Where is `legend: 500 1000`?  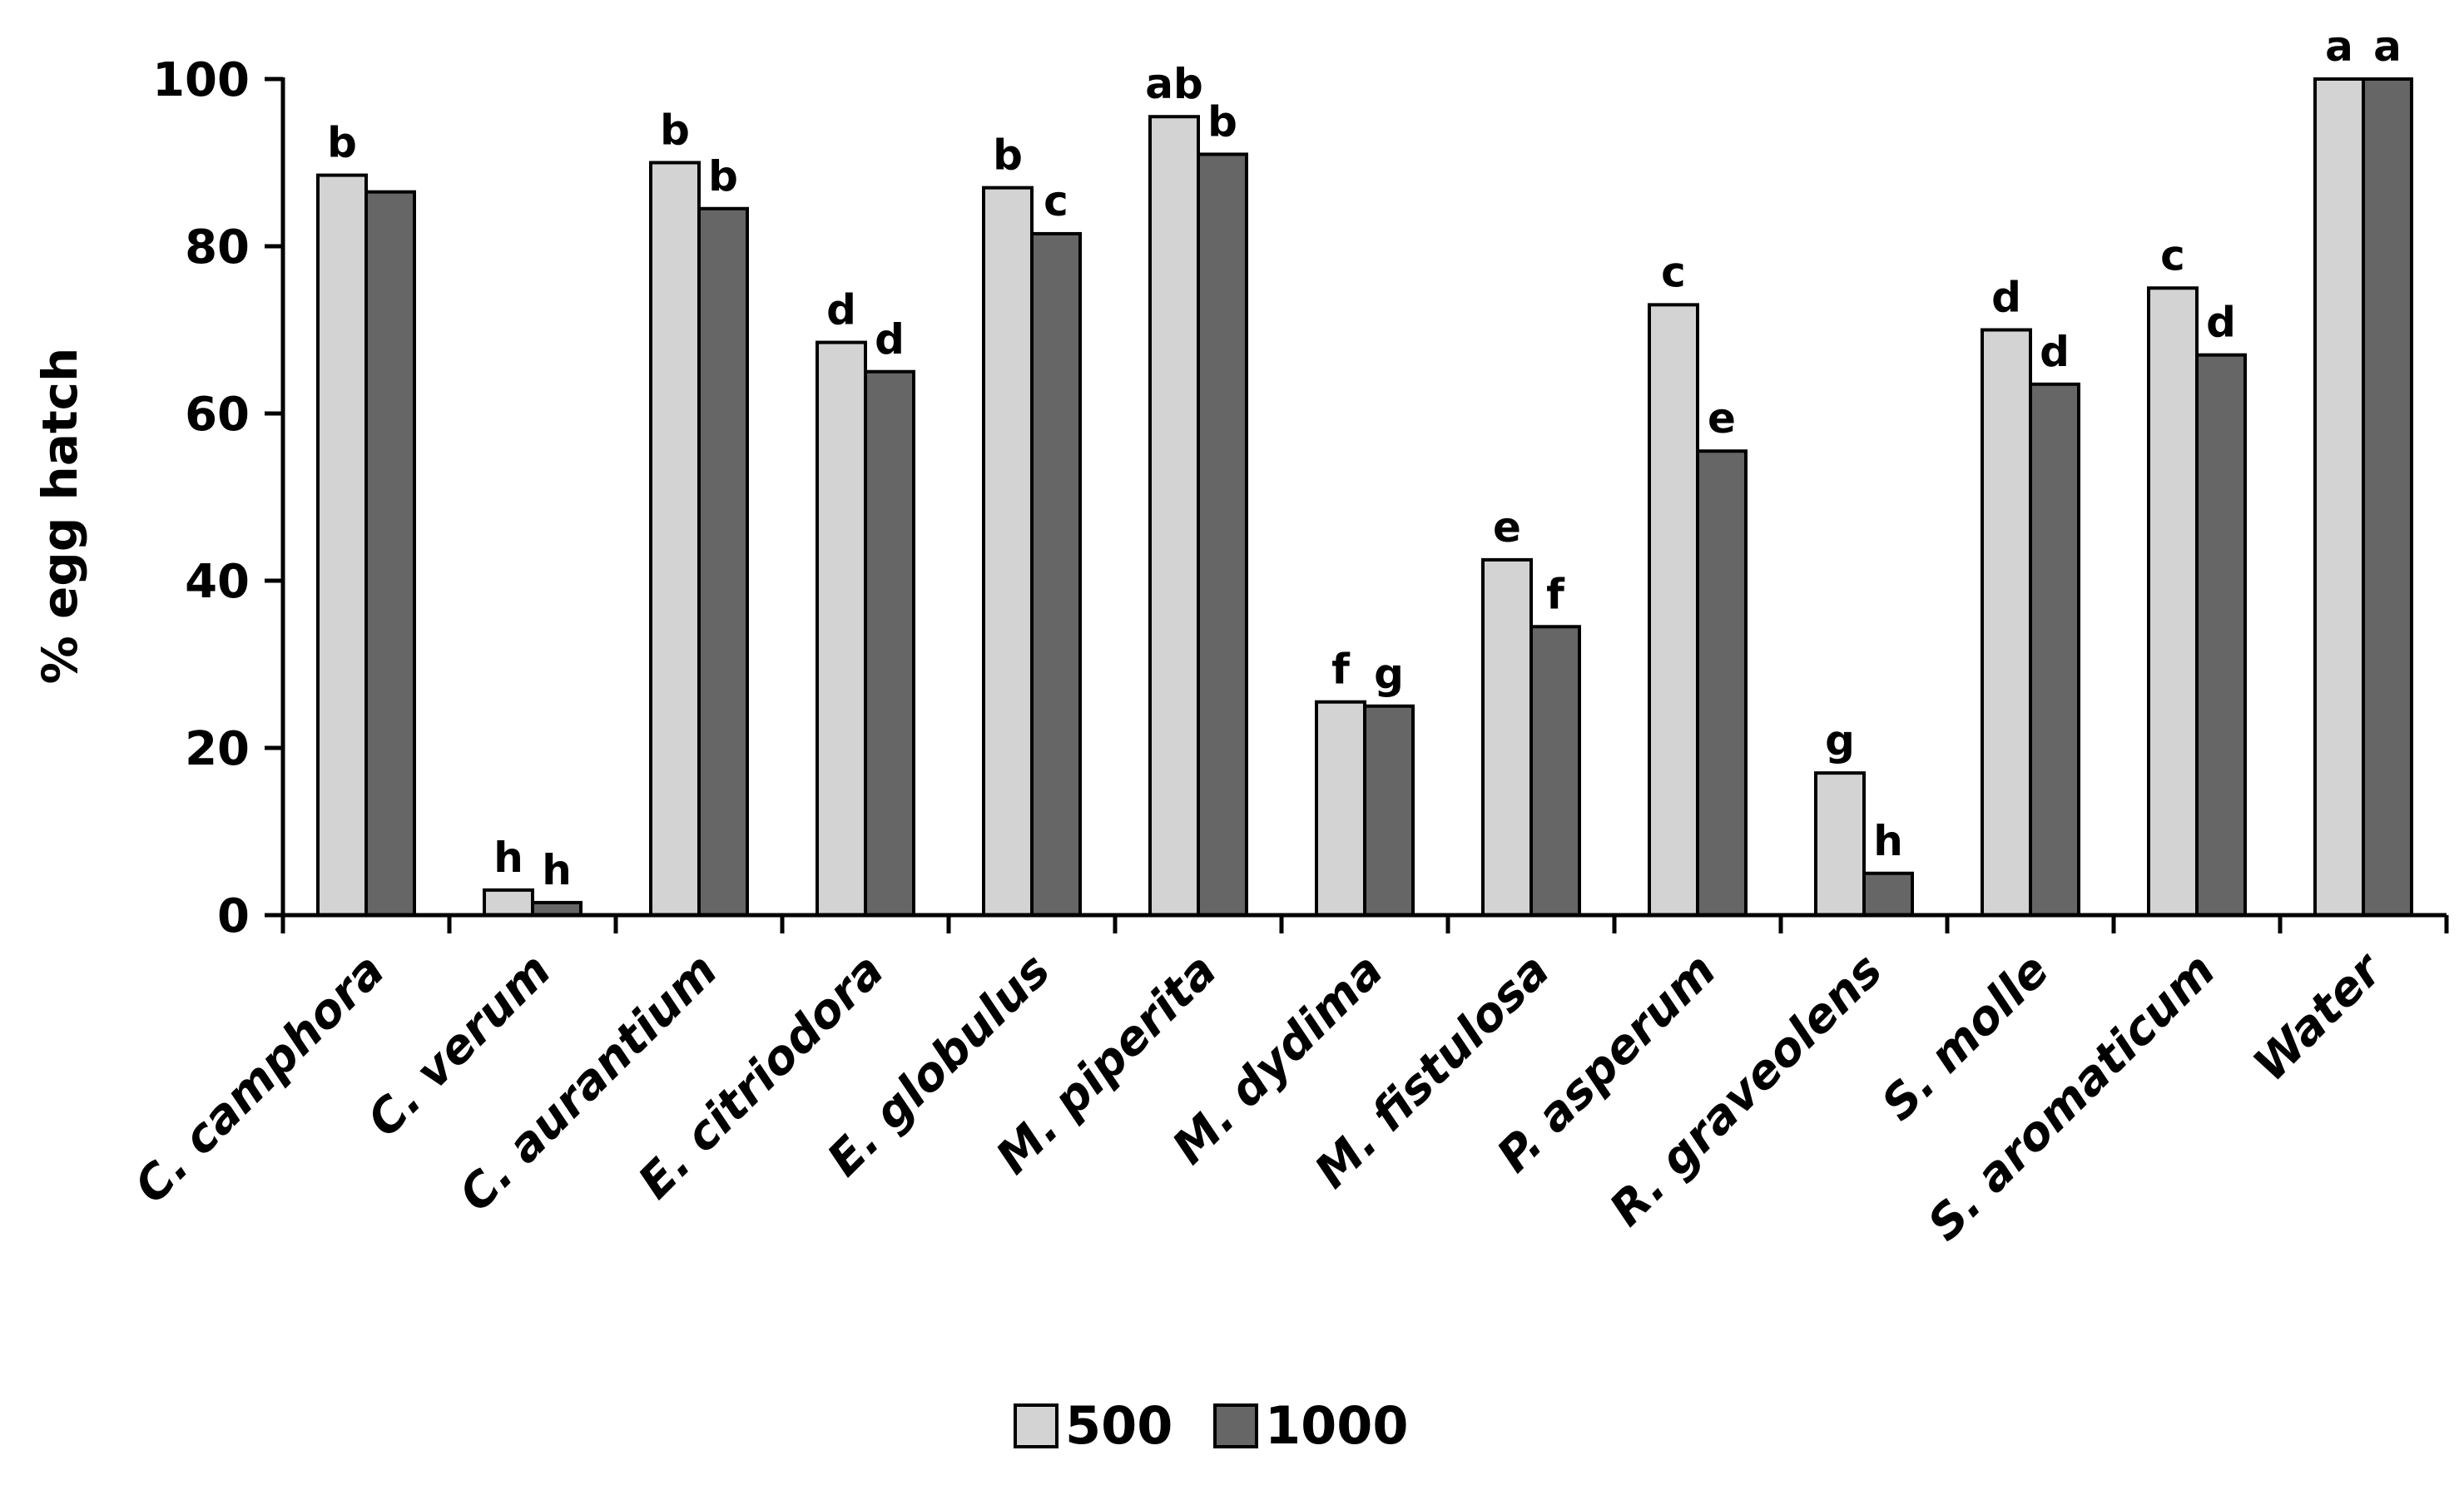
legend: 500 1000 is located at coordinates (1211, 1425).